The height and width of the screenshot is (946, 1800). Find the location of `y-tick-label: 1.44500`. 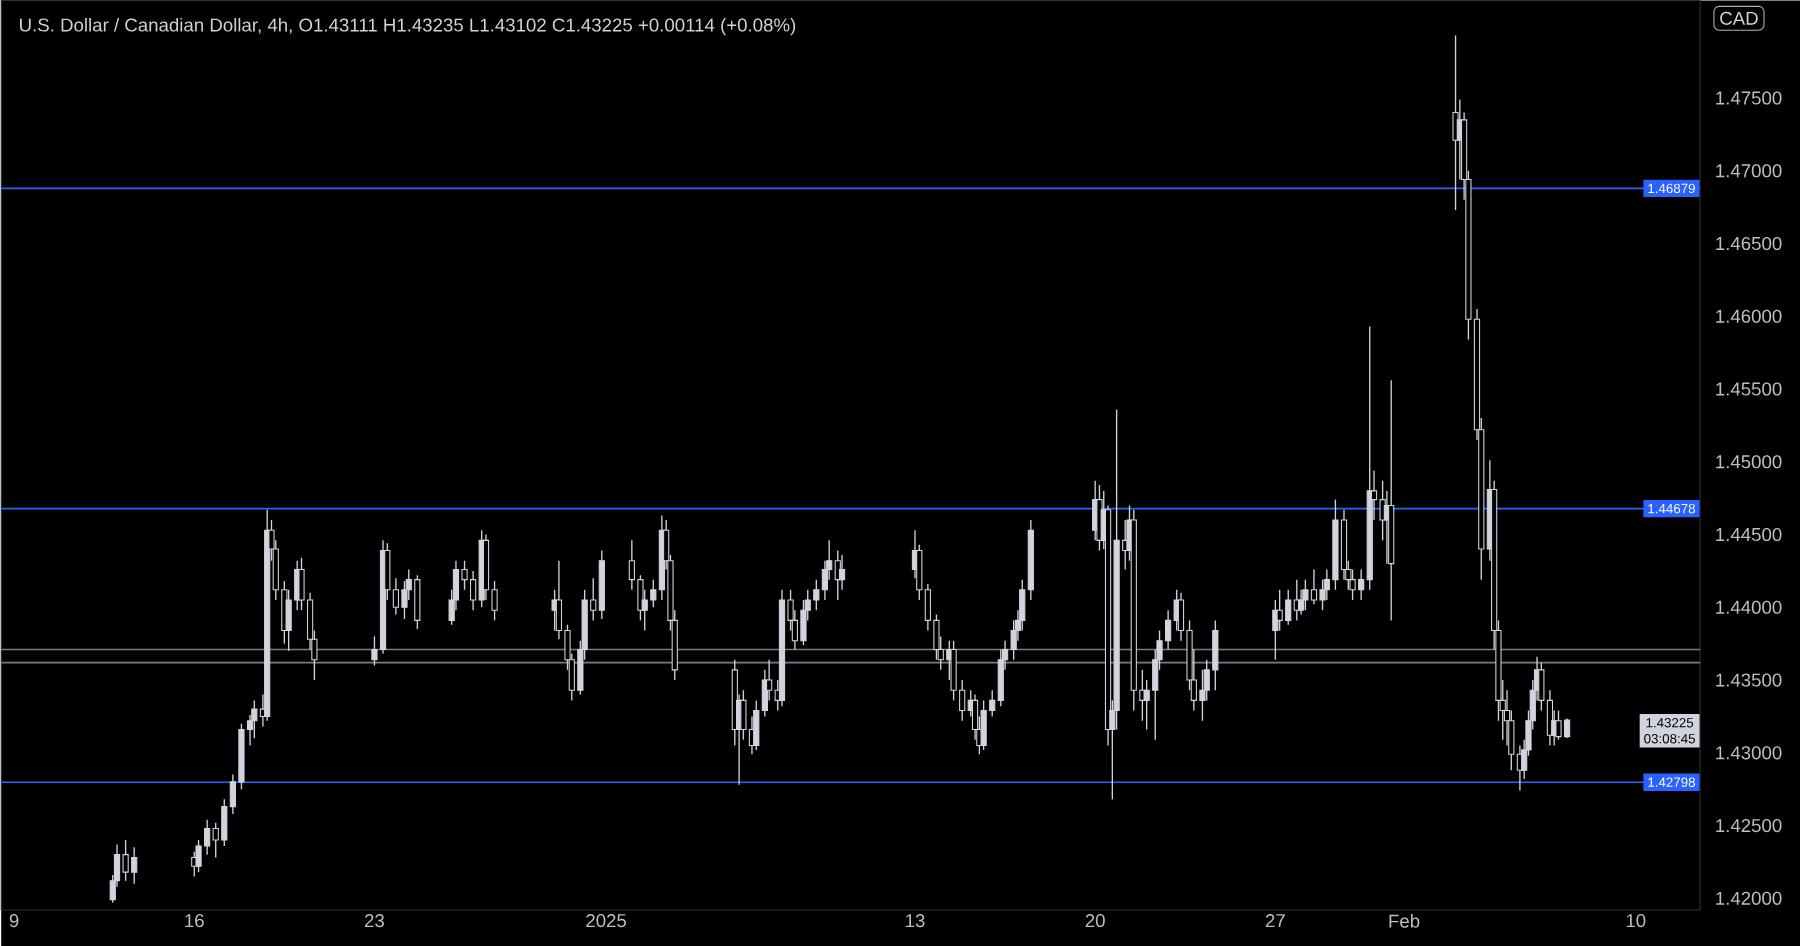

y-tick-label: 1.44500 is located at coordinates (1749, 534).